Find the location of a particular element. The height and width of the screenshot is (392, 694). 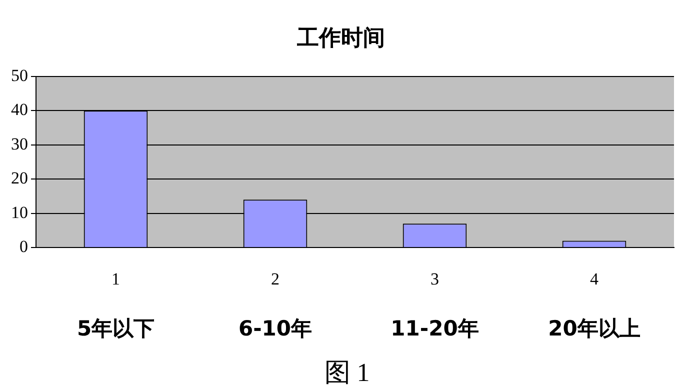

x-tick-label: 2 is located at coordinates (275, 278).